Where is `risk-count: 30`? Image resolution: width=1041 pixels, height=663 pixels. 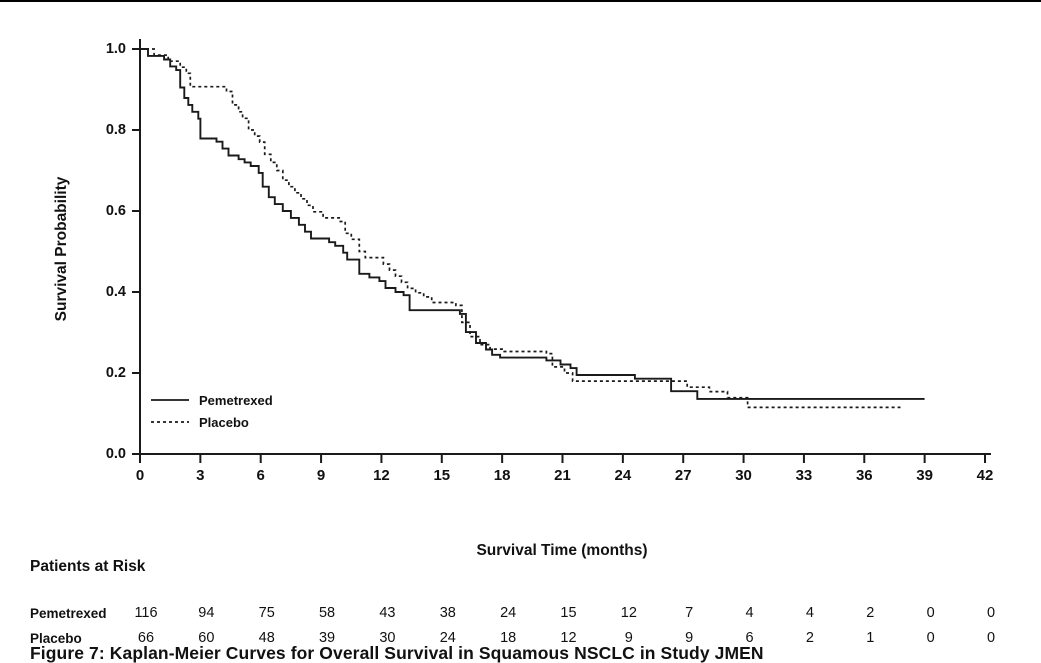 risk-count: 30 is located at coordinates (387, 638).